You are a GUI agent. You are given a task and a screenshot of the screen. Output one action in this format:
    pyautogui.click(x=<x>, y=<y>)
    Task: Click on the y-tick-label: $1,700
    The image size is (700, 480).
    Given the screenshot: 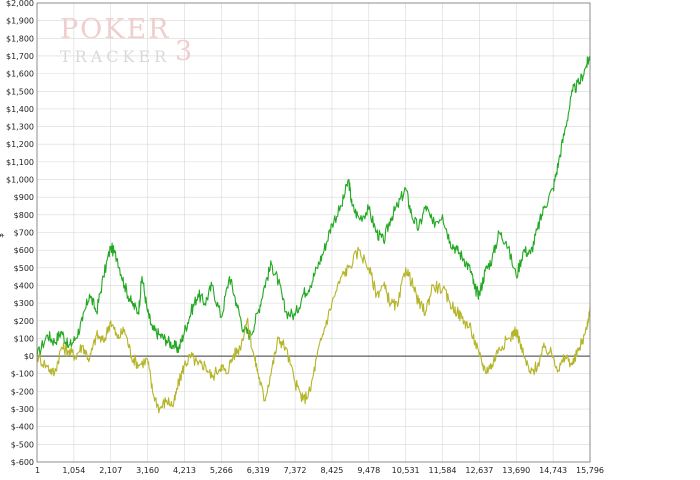 What is the action you would take?
    pyautogui.click(x=20, y=56)
    